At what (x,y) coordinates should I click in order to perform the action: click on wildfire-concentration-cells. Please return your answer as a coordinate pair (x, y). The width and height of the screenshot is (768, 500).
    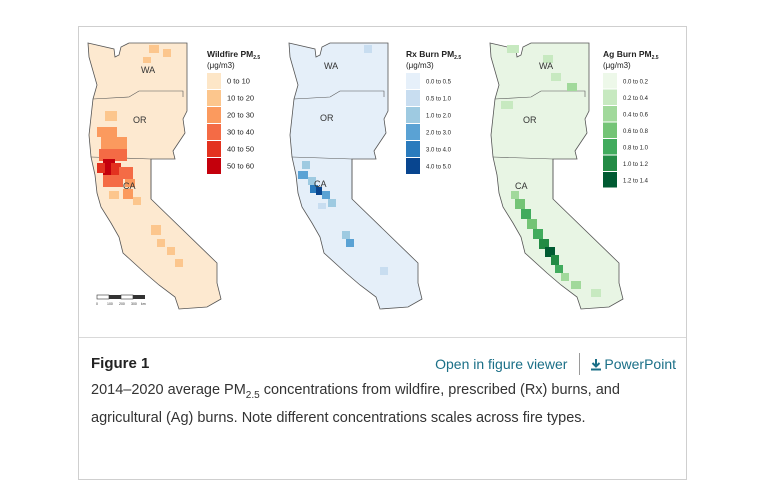
    Looking at the image, I should click on (140, 156).